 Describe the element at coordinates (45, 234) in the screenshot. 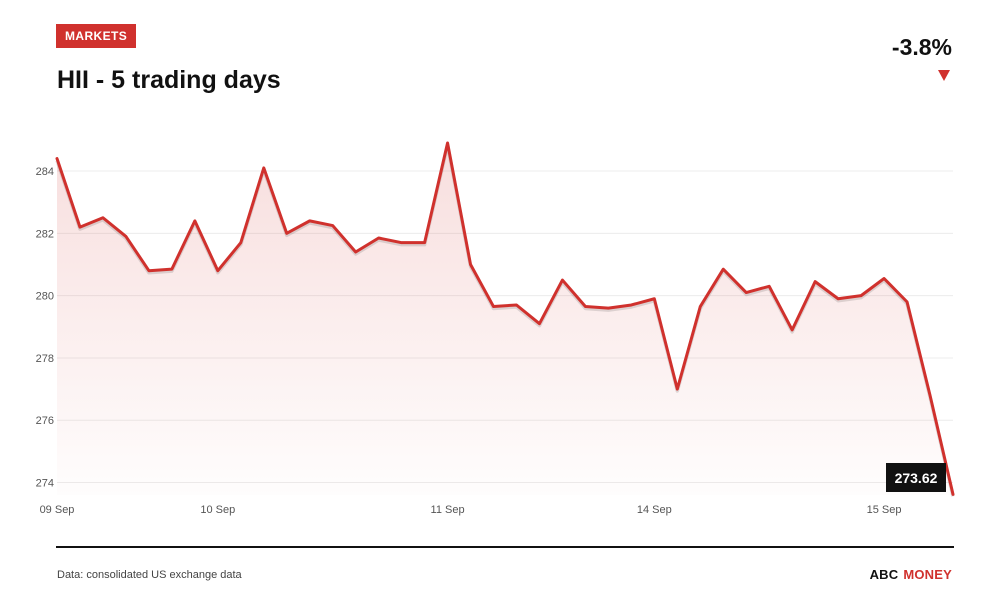

I see `y-tick-label: 282` at that location.